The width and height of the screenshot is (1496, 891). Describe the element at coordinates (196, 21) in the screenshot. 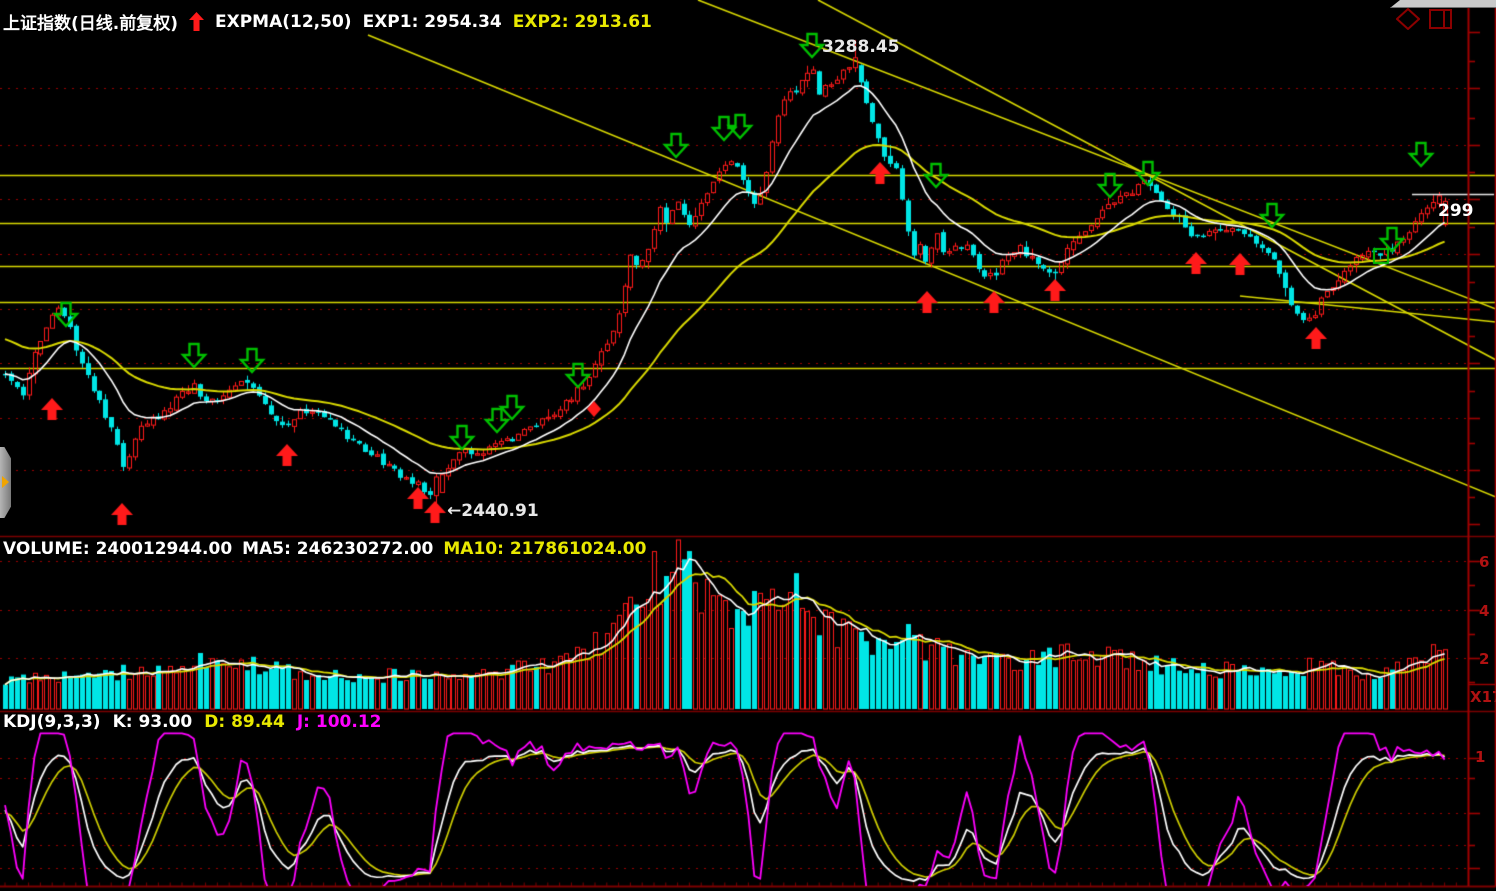

I see `up-arrow-icon` at that location.